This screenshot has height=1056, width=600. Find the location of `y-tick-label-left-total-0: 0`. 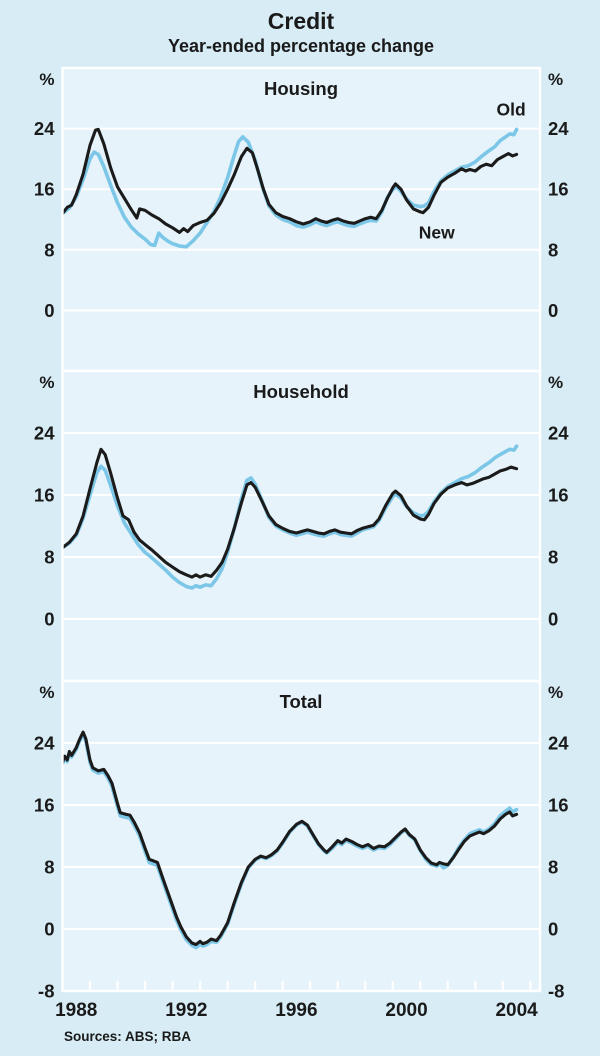

y-tick-label-left-total-0: 0 is located at coordinates (49, 929).